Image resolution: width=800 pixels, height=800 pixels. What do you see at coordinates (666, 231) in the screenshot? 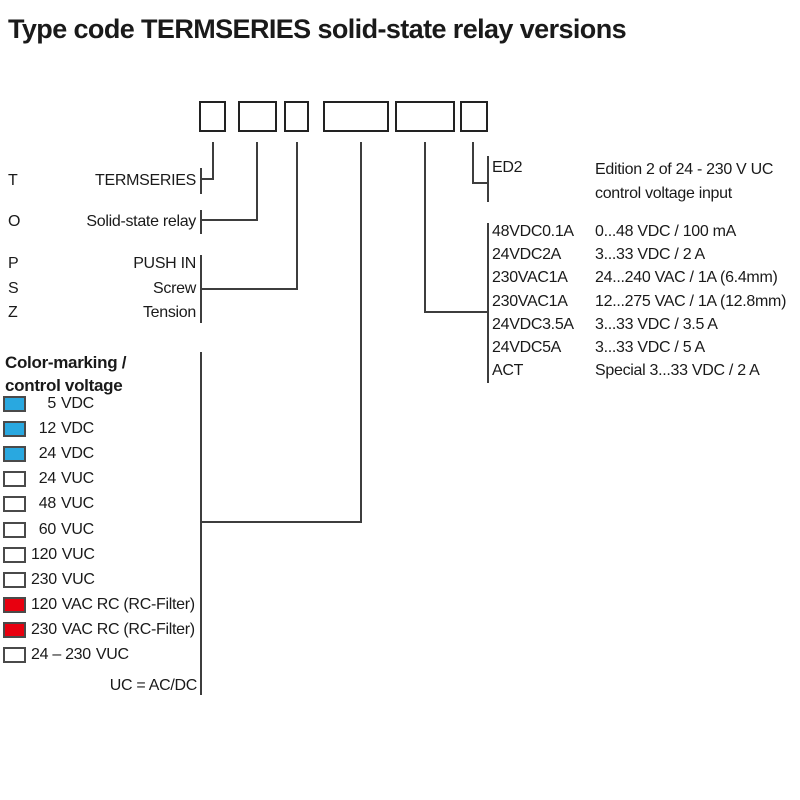
I see `rating-description: 0...48 VDC / 100 mA` at bounding box center [666, 231].